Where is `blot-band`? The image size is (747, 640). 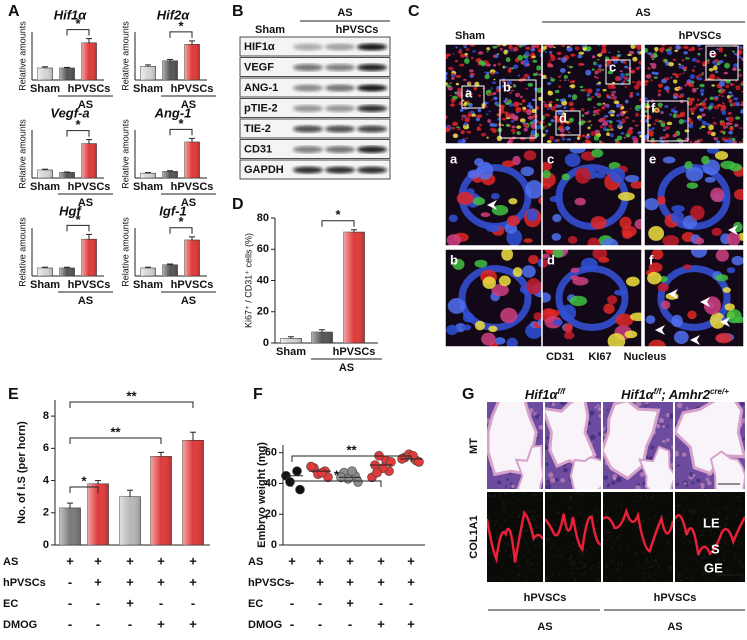
blot-band is located at coordinates (340, 149).